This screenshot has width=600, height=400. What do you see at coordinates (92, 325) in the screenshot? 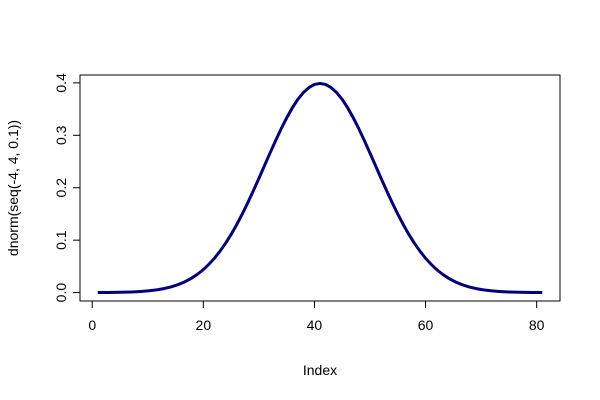
I see `x-tick-label: 0` at bounding box center [92, 325].